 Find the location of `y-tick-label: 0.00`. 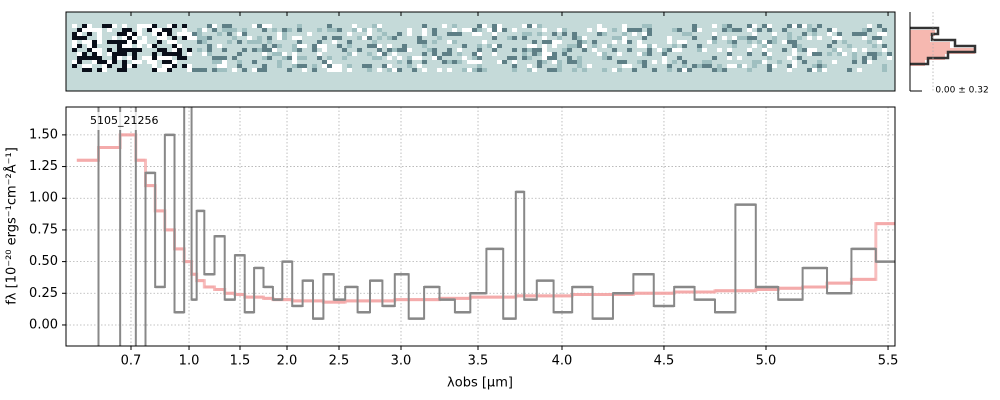

y-tick-label: 0.00 is located at coordinates (43, 324).